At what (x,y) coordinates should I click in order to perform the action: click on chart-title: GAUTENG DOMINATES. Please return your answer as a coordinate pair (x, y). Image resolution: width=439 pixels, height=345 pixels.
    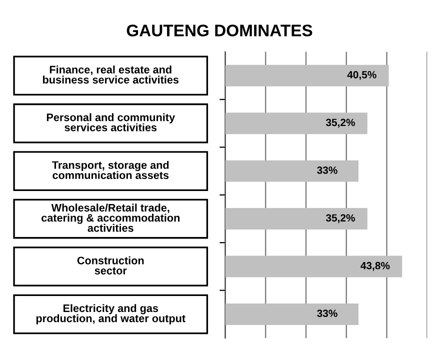
    Looking at the image, I should click on (219, 30).